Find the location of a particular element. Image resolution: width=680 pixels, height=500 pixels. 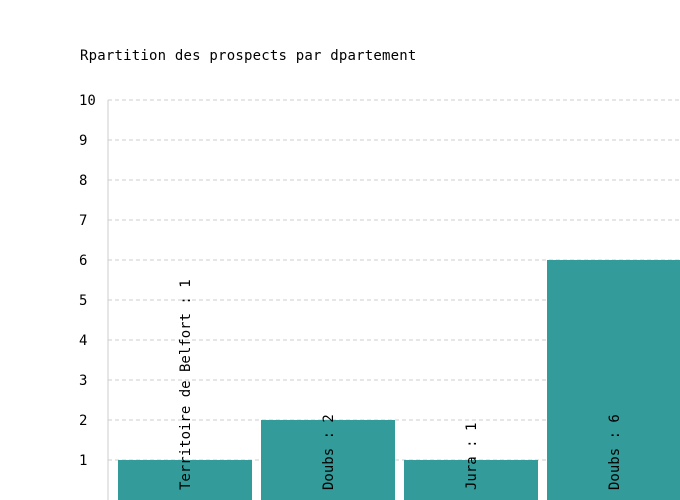

bar-data-label: Territoire de Belfort : 1 is located at coordinates (186, 384).